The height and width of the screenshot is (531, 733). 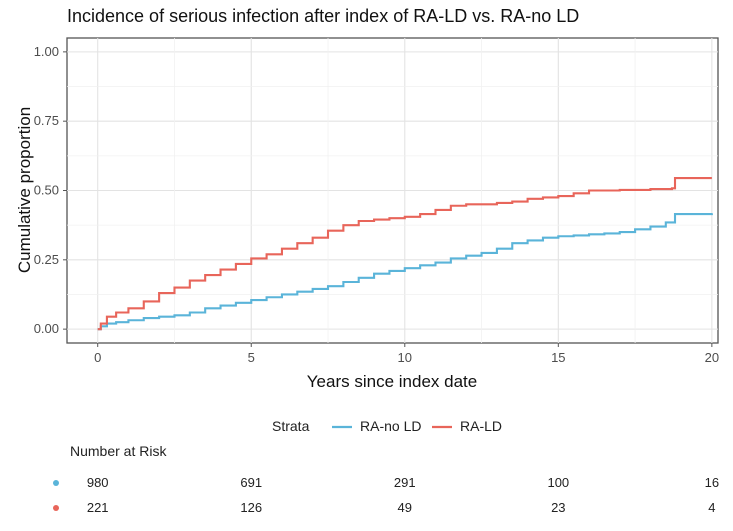 I want to click on x-axis-label: Years since index date, so click(x=392, y=381).